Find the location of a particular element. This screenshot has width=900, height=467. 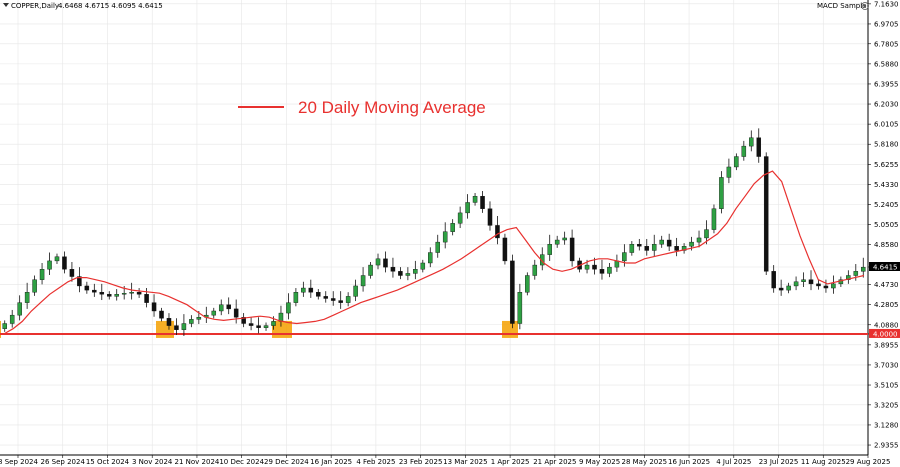

support-level-label: 4.0000 is located at coordinates (885, 334).